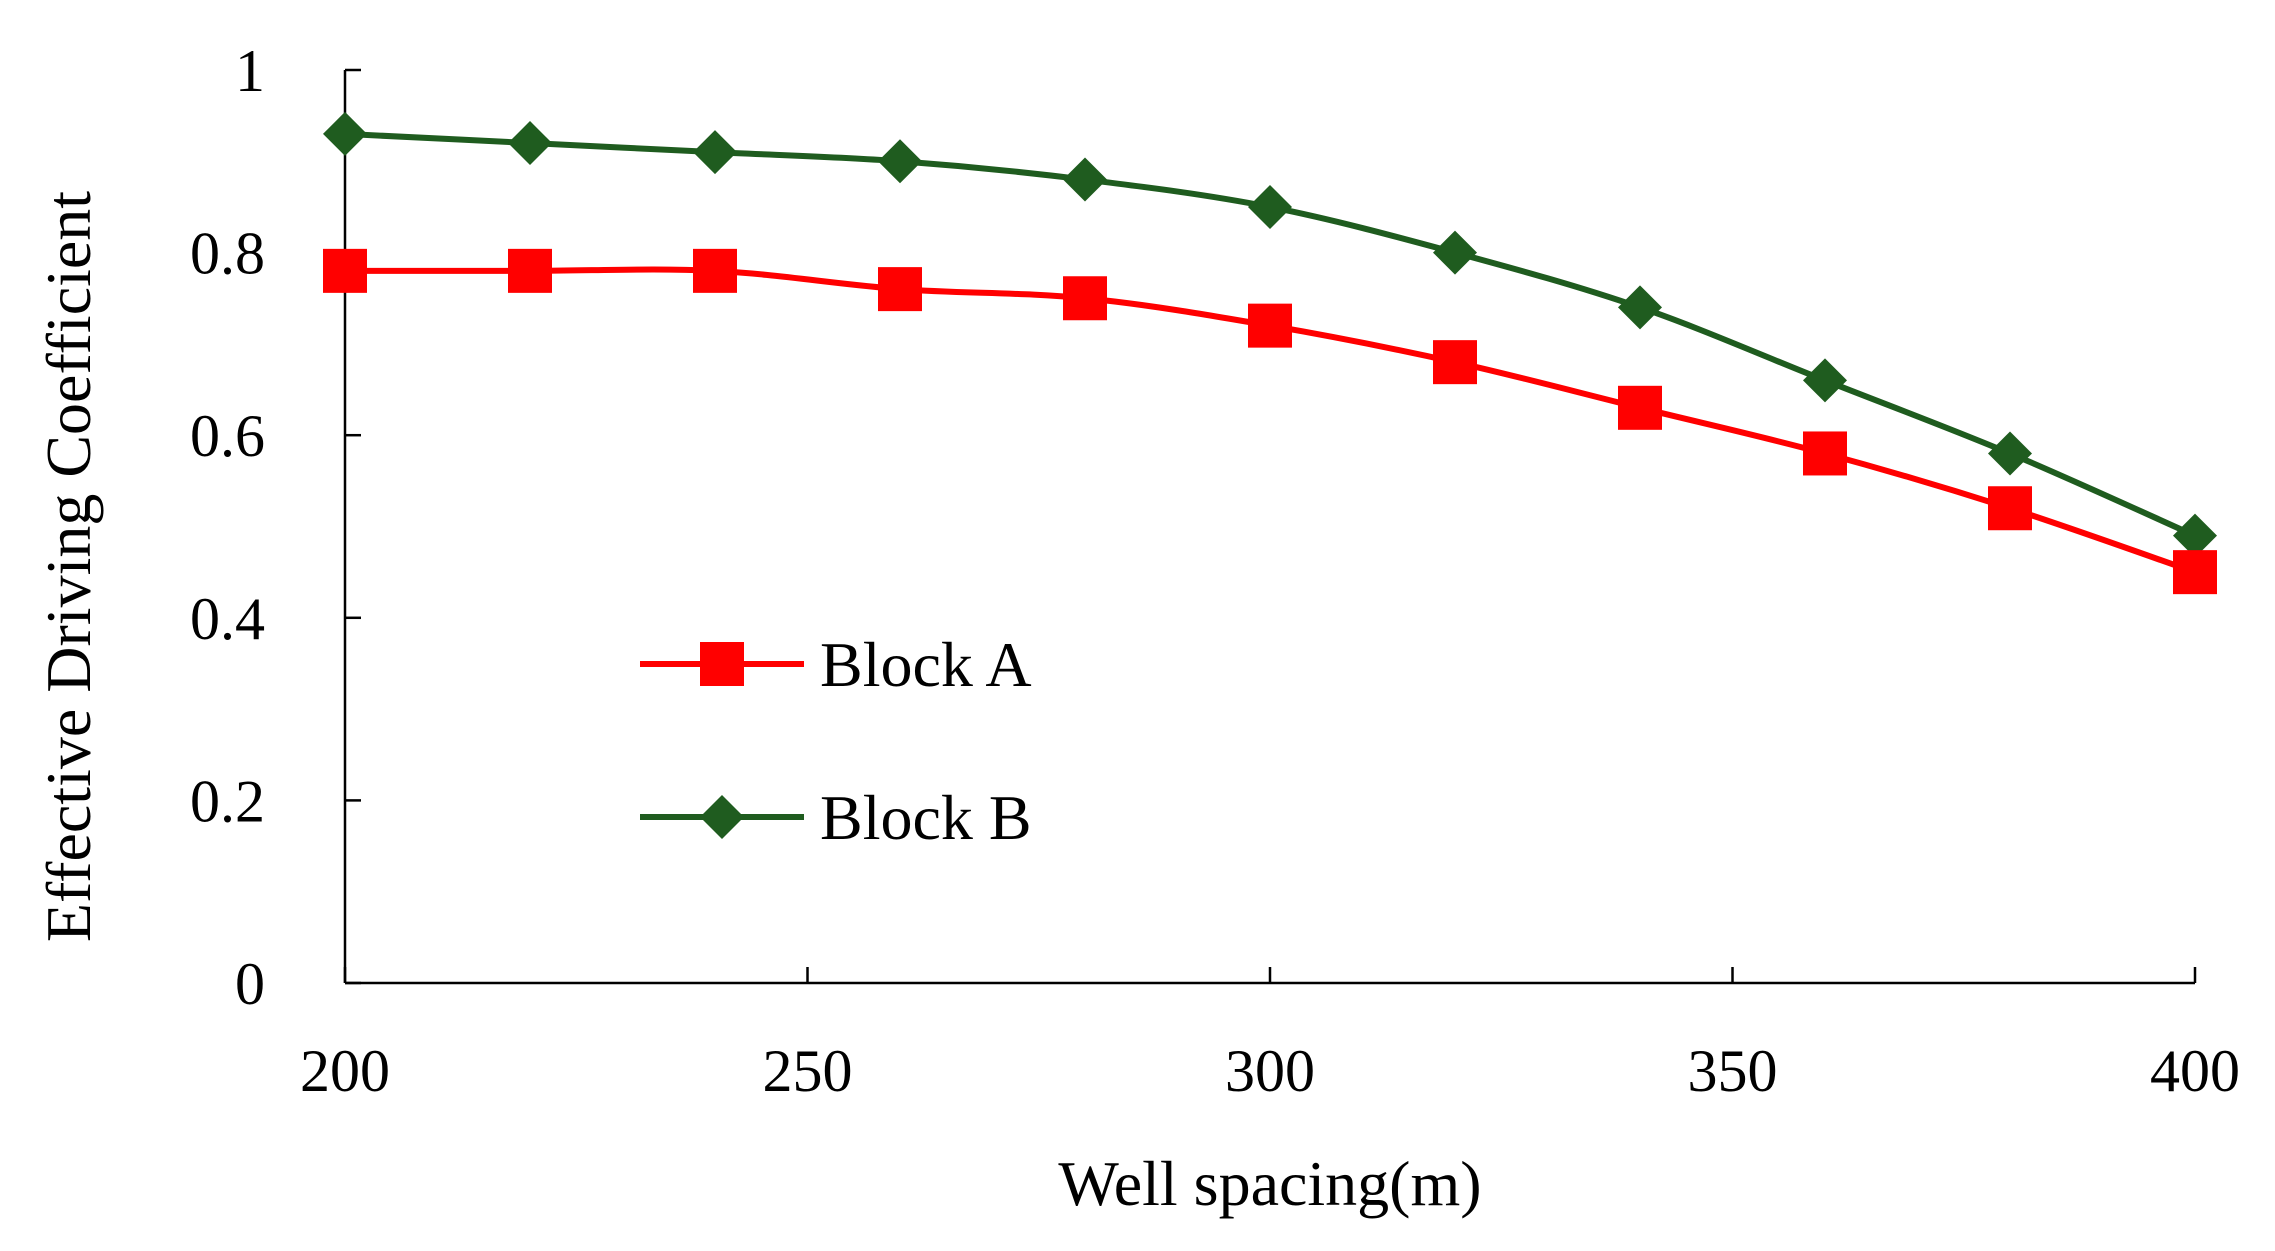  I want to click on legend-label: Block A, so click(926, 664).